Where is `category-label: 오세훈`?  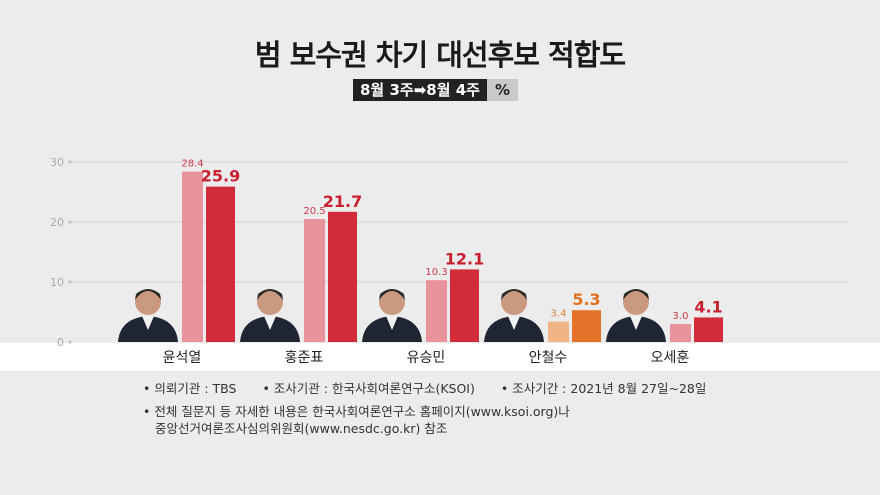 category-label: 오세훈 is located at coordinates (670, 358).